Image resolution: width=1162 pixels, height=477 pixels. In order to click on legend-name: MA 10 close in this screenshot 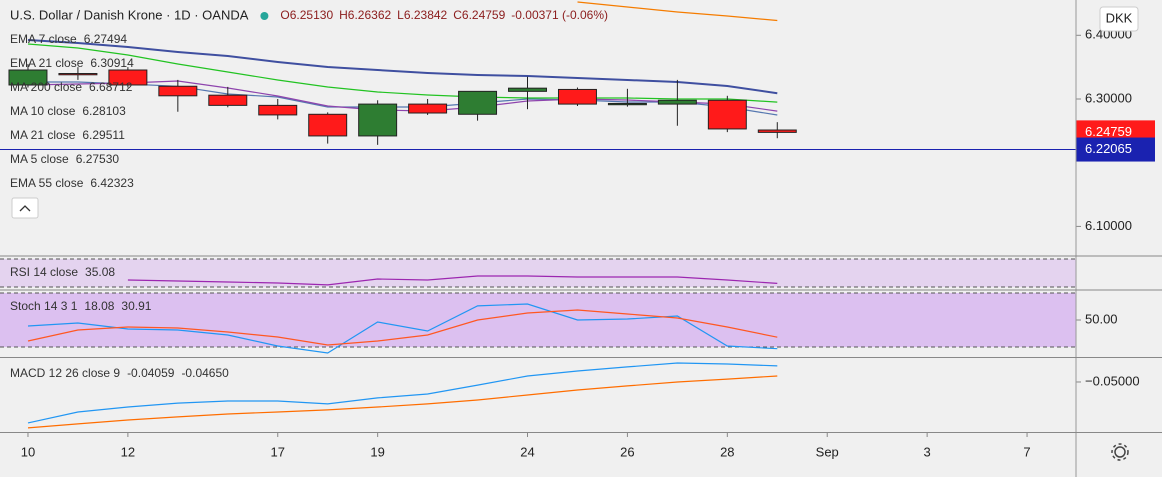, I will do `click(43, 111)`.